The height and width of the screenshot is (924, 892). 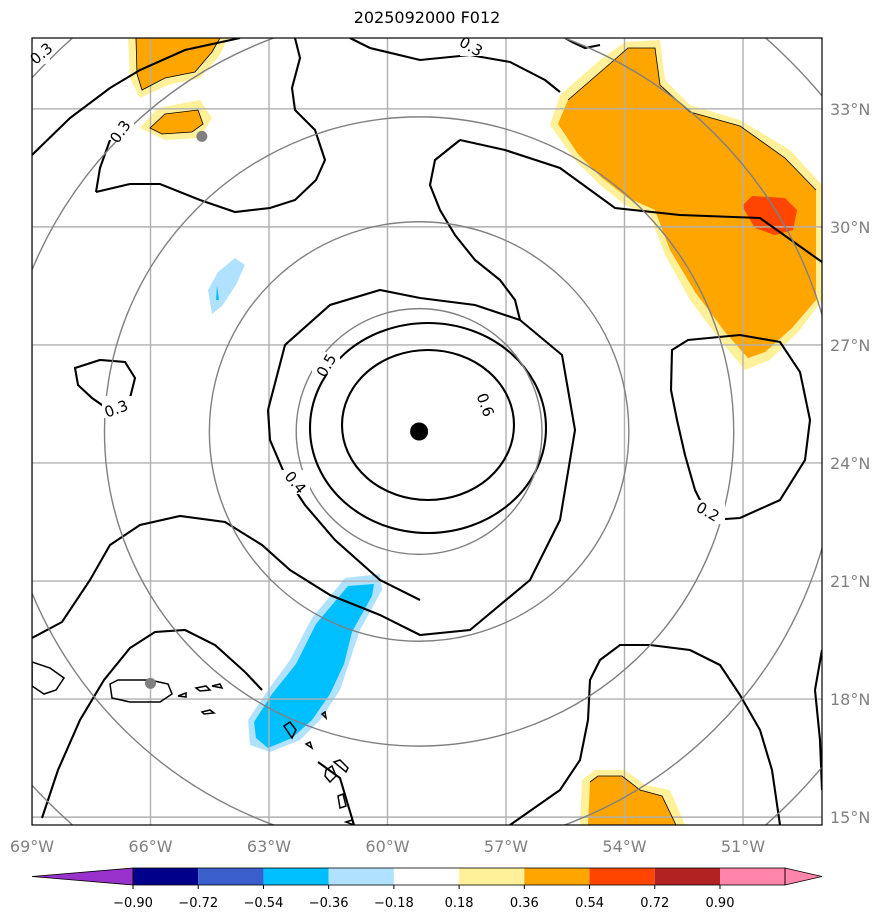 I want to click on colorbar-tick-label: 0.72, so click(x=654, y=903).